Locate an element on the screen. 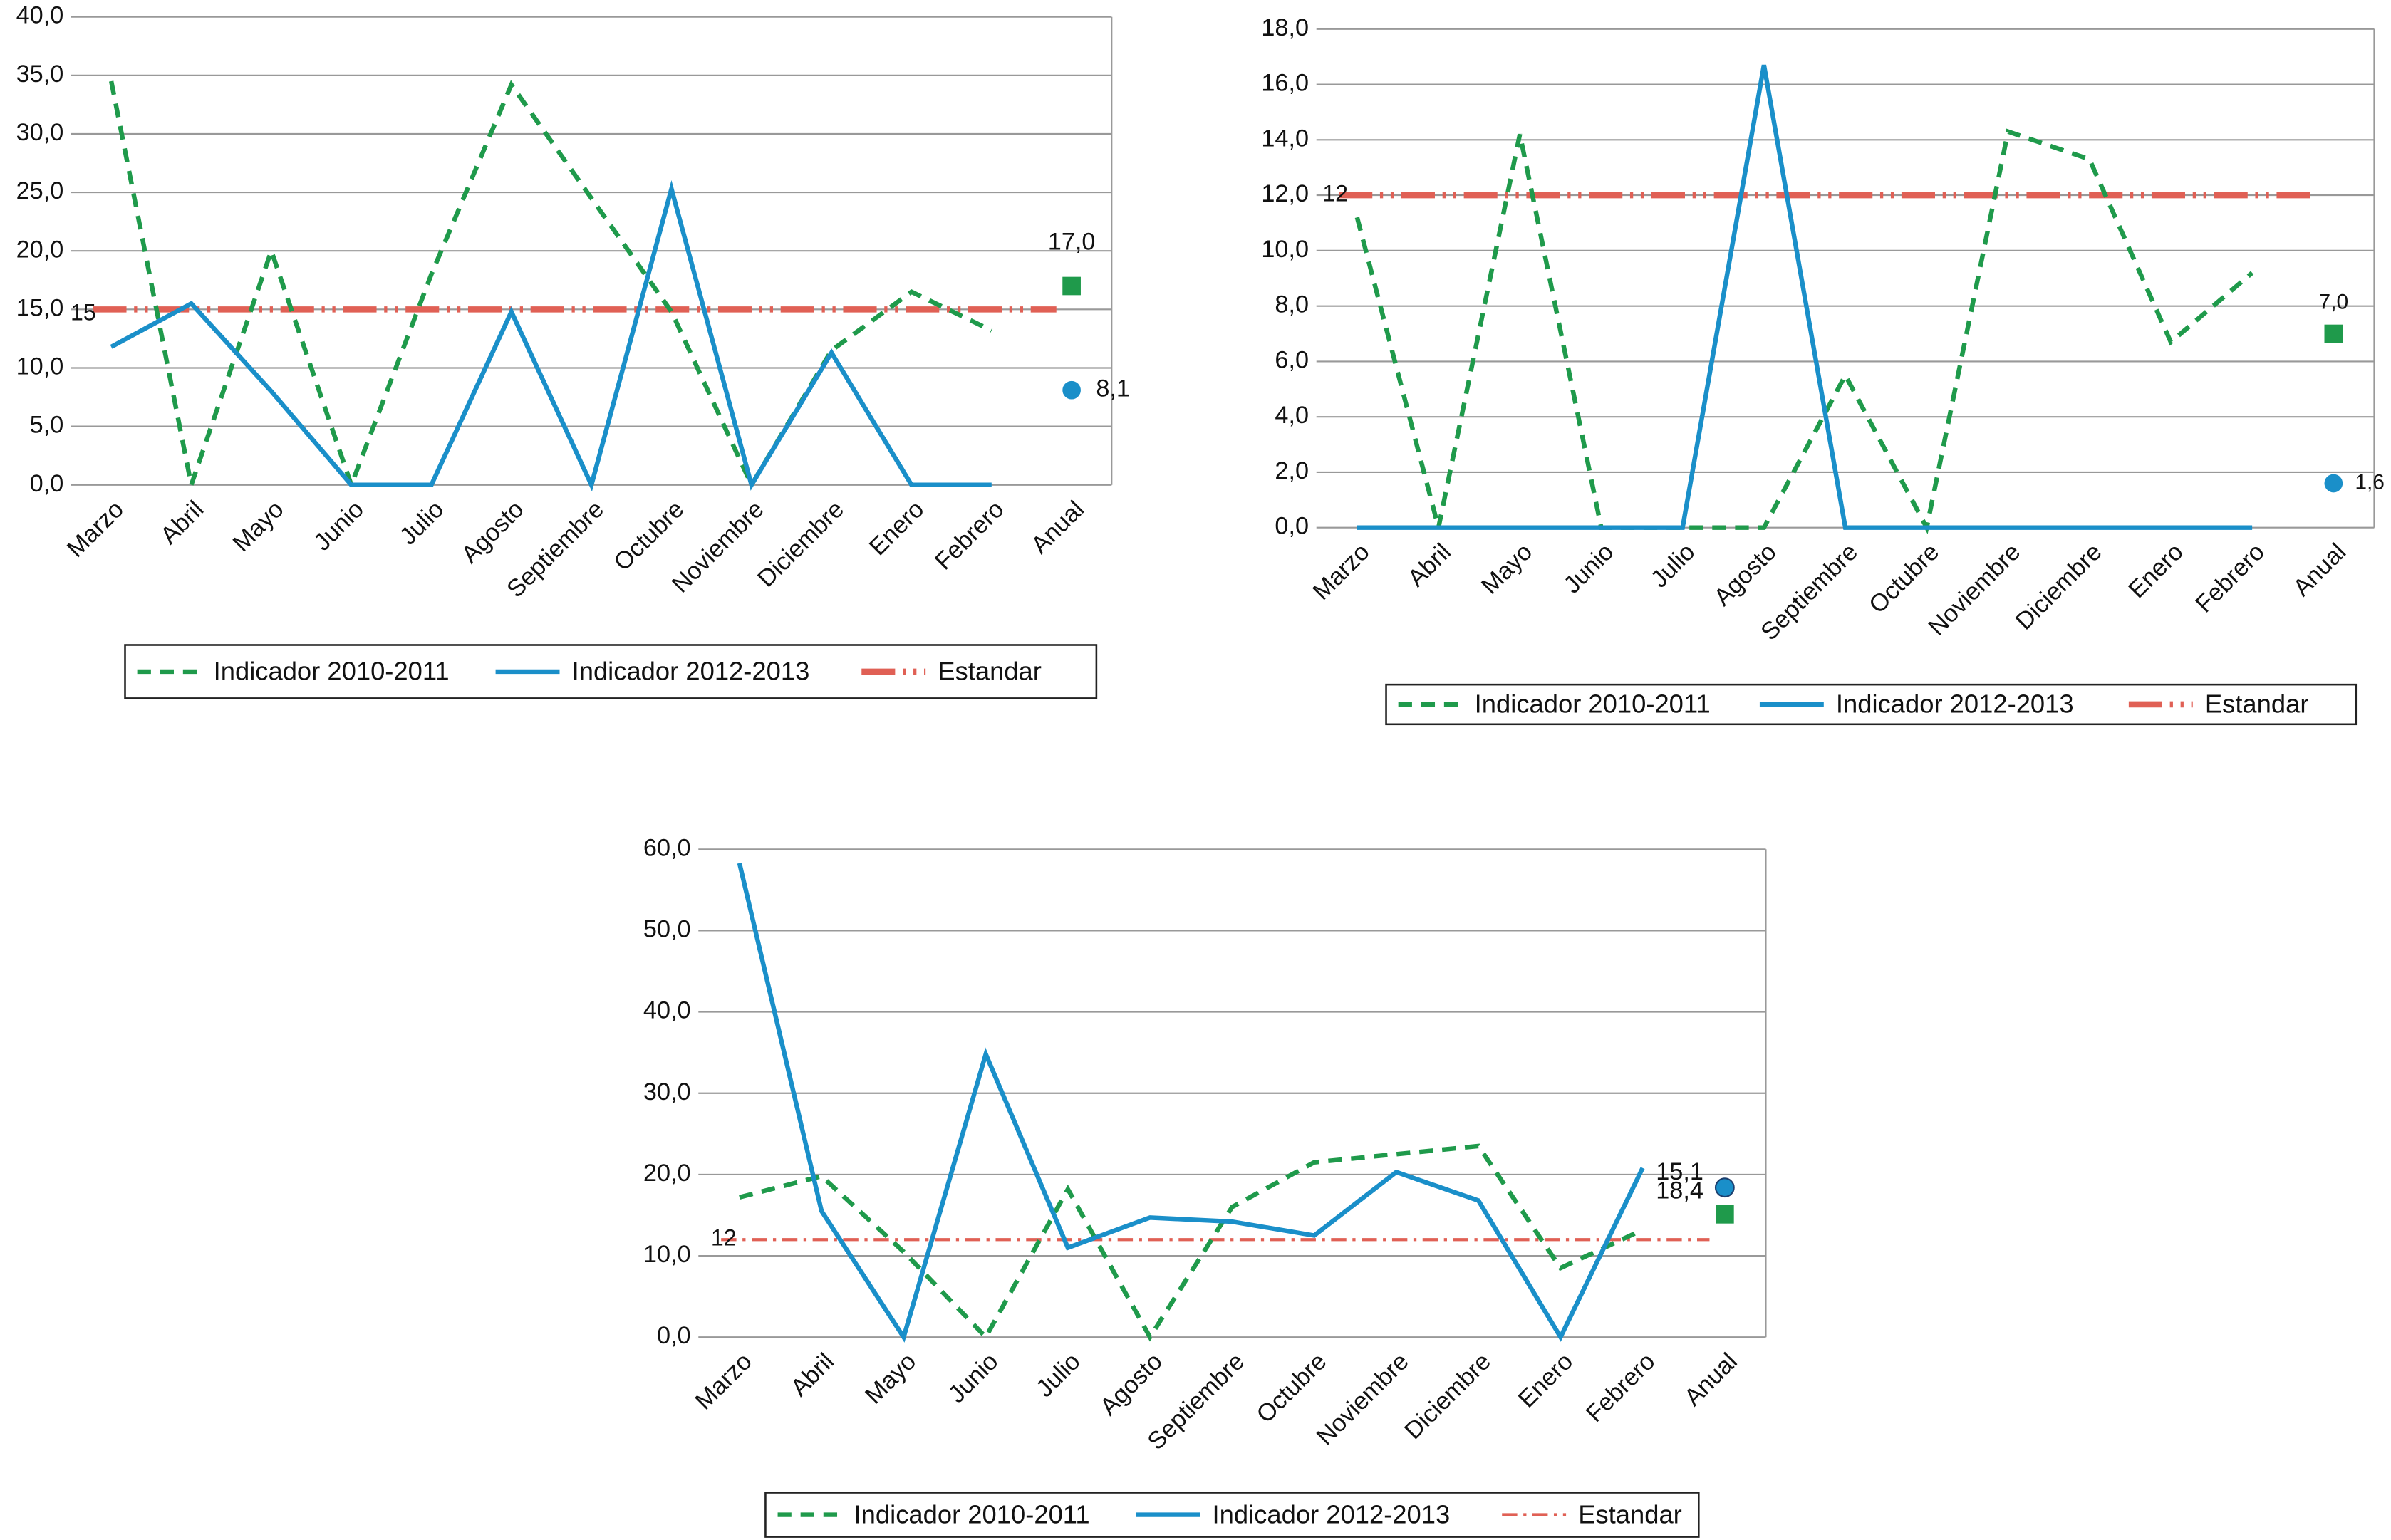 The image size is (2391, 1540). data-label: 7,0 is located at coordinates (2334, 302).